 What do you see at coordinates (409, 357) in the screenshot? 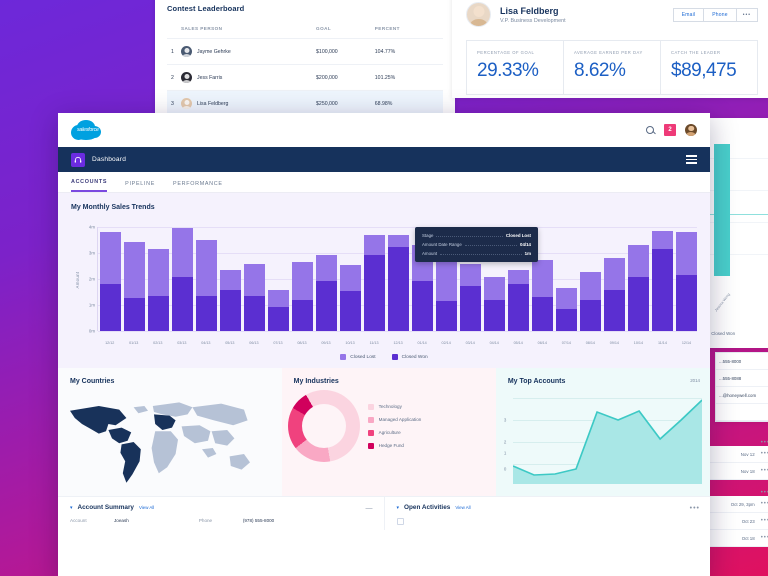
I see `legend-item-closed-won: Closed Won` at bounding box center [409, 357].